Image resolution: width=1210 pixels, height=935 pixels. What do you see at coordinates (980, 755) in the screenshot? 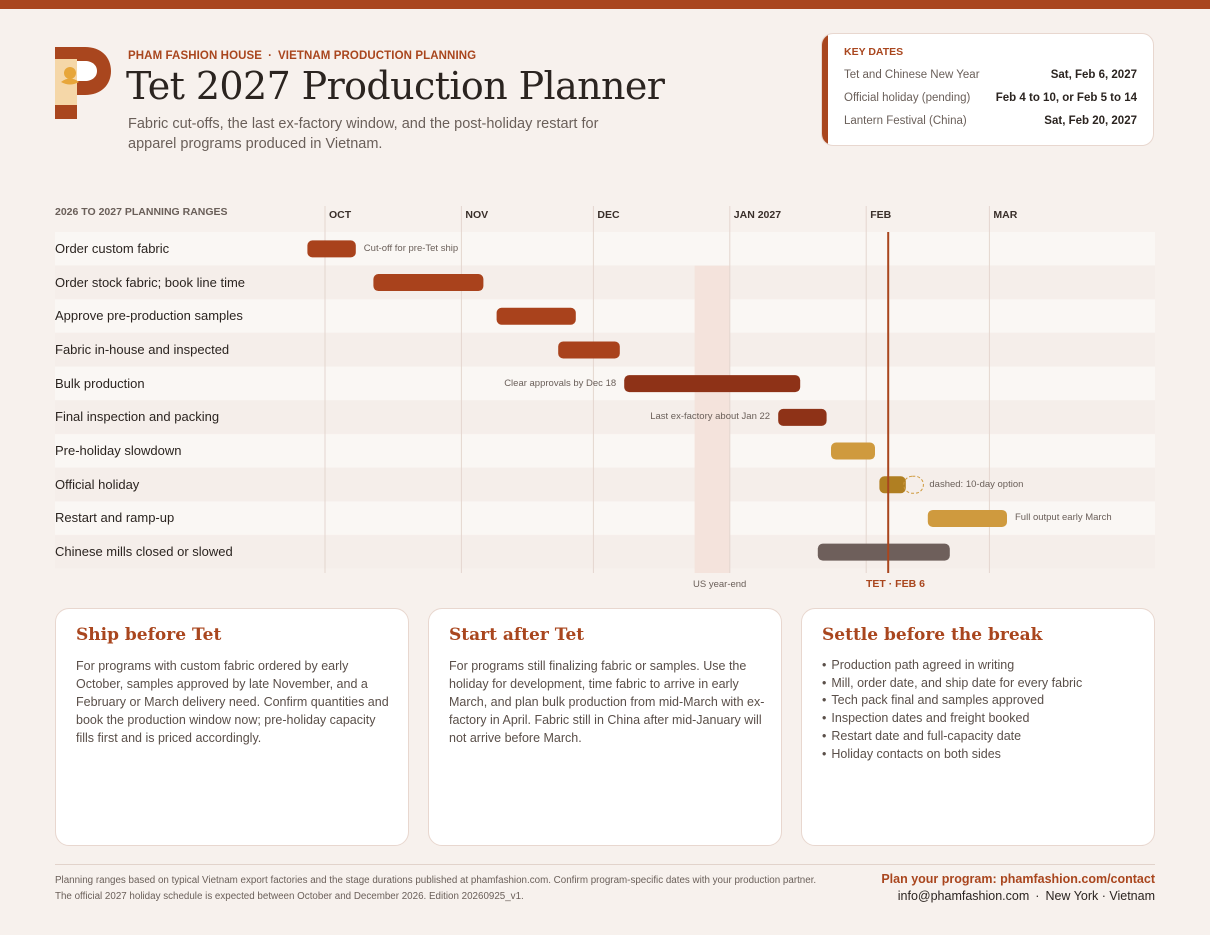
I see `checklist-item: Holiday contacts on both sides` at bounding box center [980, 755].